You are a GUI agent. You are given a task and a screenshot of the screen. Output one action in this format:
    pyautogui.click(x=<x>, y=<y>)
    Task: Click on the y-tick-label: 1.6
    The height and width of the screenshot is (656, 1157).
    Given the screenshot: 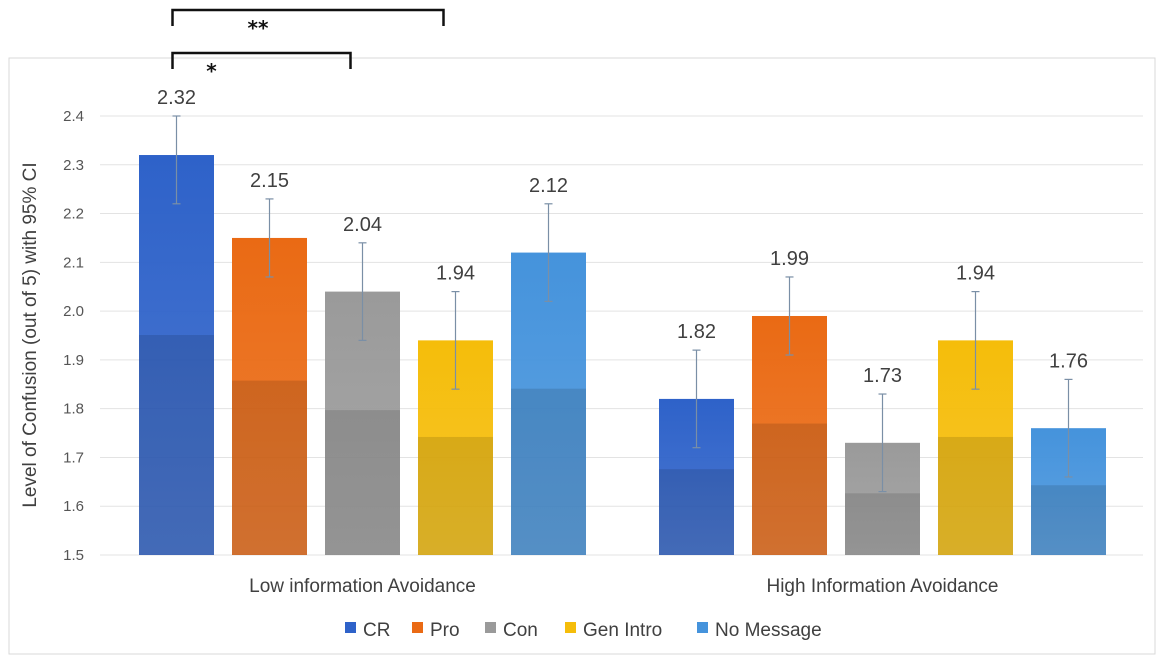 What is the action you would take?
    pyautogui.click(x=73, y=506)
    